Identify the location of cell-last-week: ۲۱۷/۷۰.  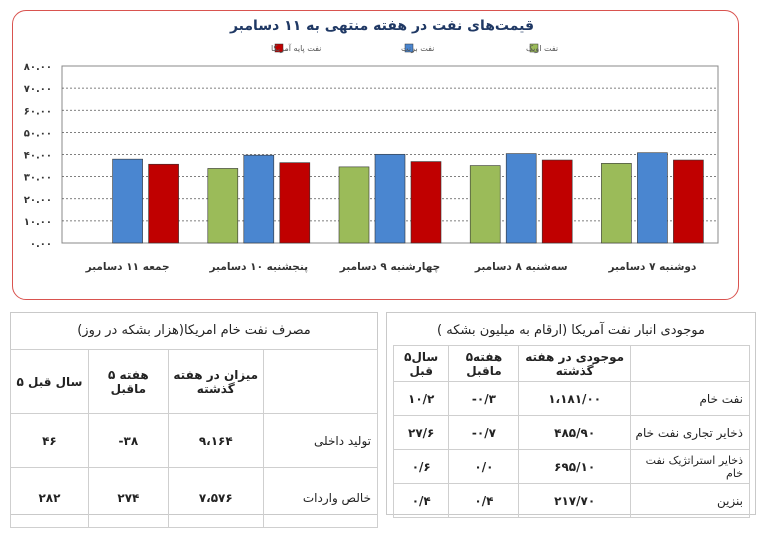
(574, 500).